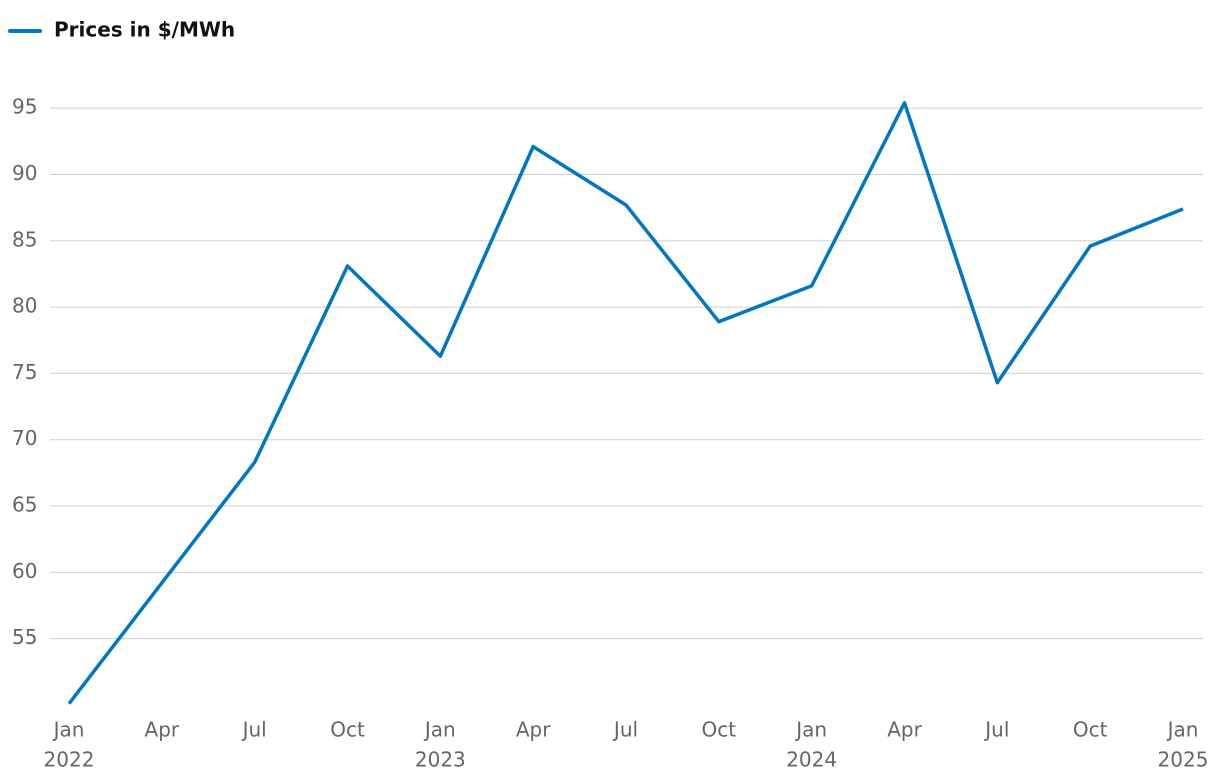  I want to click on y-tick-label: 60, so click(24, 571).